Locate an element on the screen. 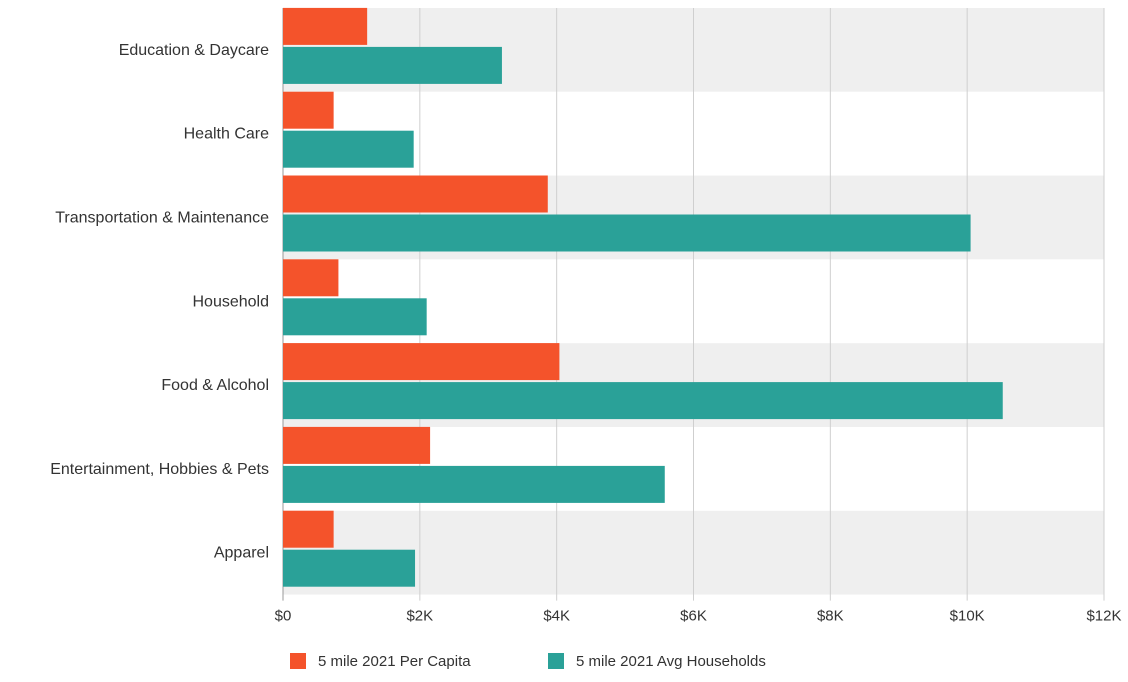 This screenshot has width=1128, height=682. category-label: Food & Alcohol is located at coordinates (215, 385).